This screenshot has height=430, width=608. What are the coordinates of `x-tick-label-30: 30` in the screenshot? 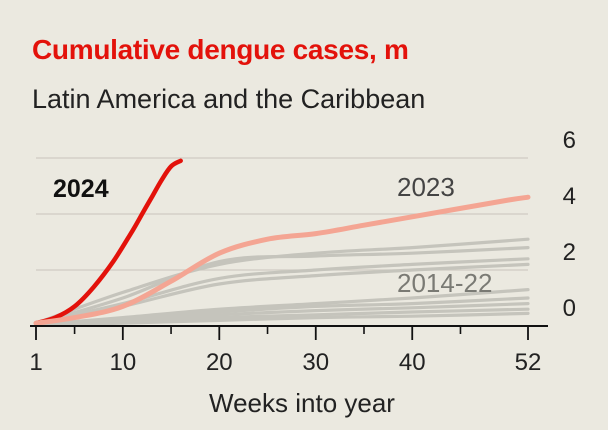 It's located at (315, 362).